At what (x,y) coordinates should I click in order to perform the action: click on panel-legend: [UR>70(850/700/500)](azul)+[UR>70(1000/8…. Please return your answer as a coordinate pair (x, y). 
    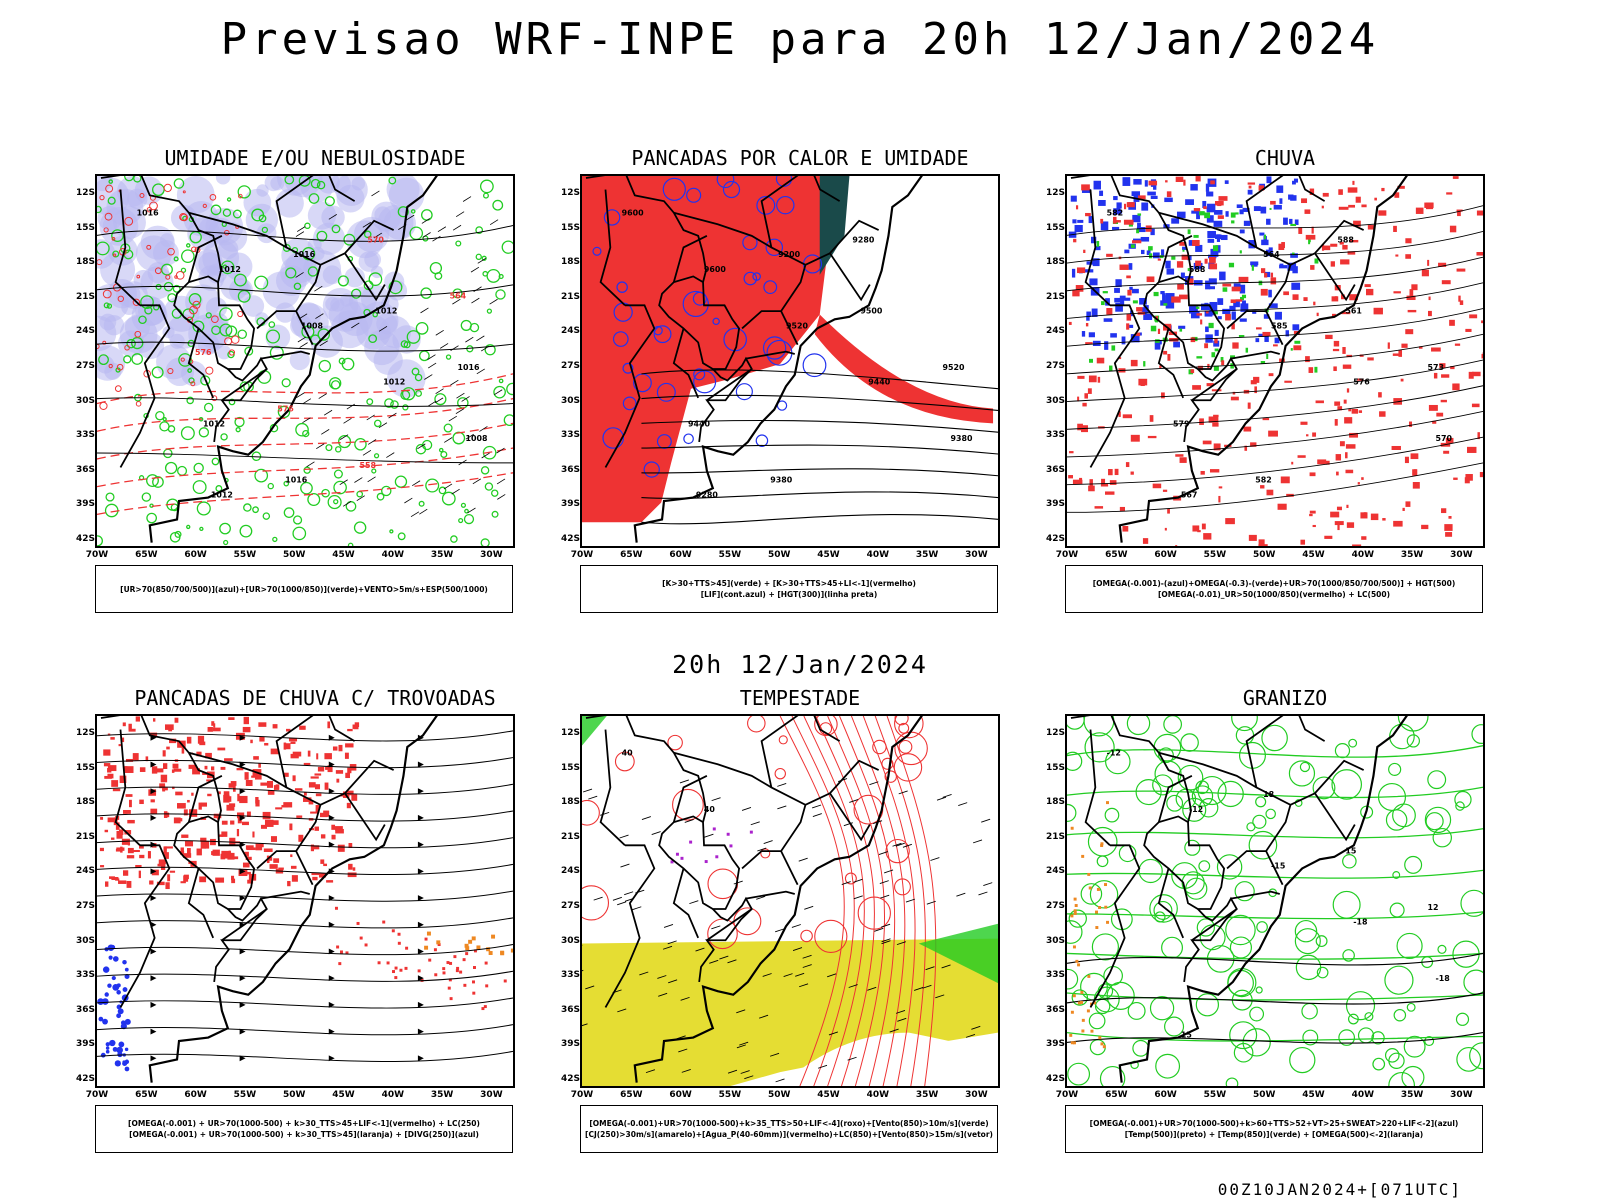
    Looking at the image, I should click on (304, 589).